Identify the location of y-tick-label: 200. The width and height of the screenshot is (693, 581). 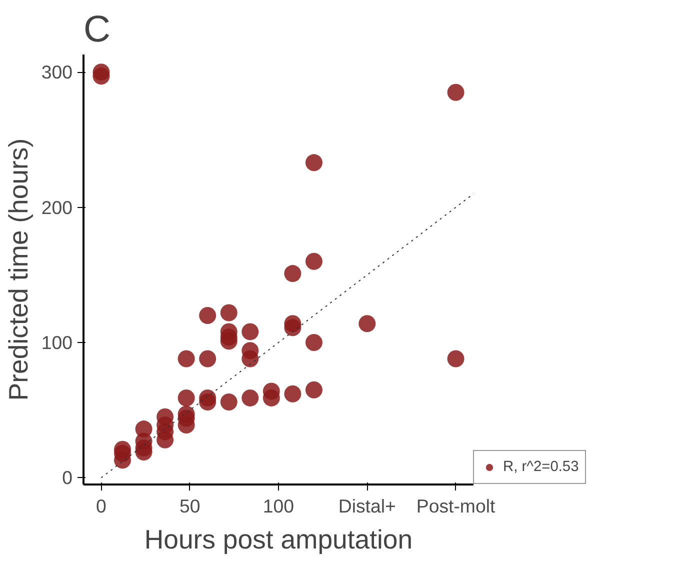
(57, 207).